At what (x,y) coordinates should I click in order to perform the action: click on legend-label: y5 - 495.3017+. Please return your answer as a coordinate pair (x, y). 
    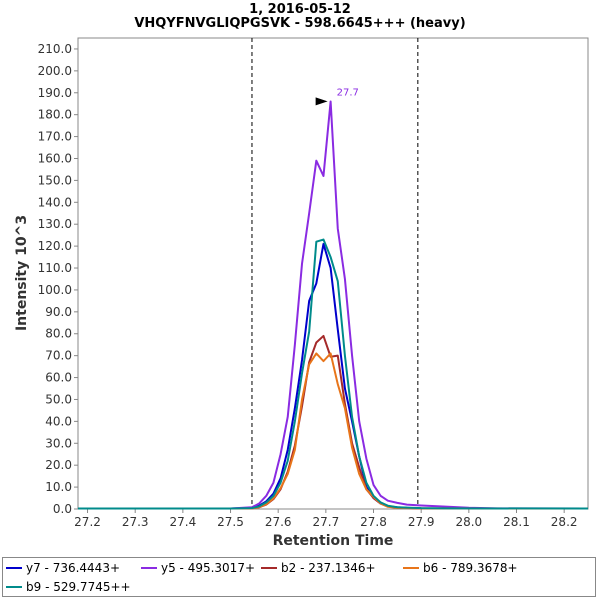
    Looking at the image, I should click on (208, 568).